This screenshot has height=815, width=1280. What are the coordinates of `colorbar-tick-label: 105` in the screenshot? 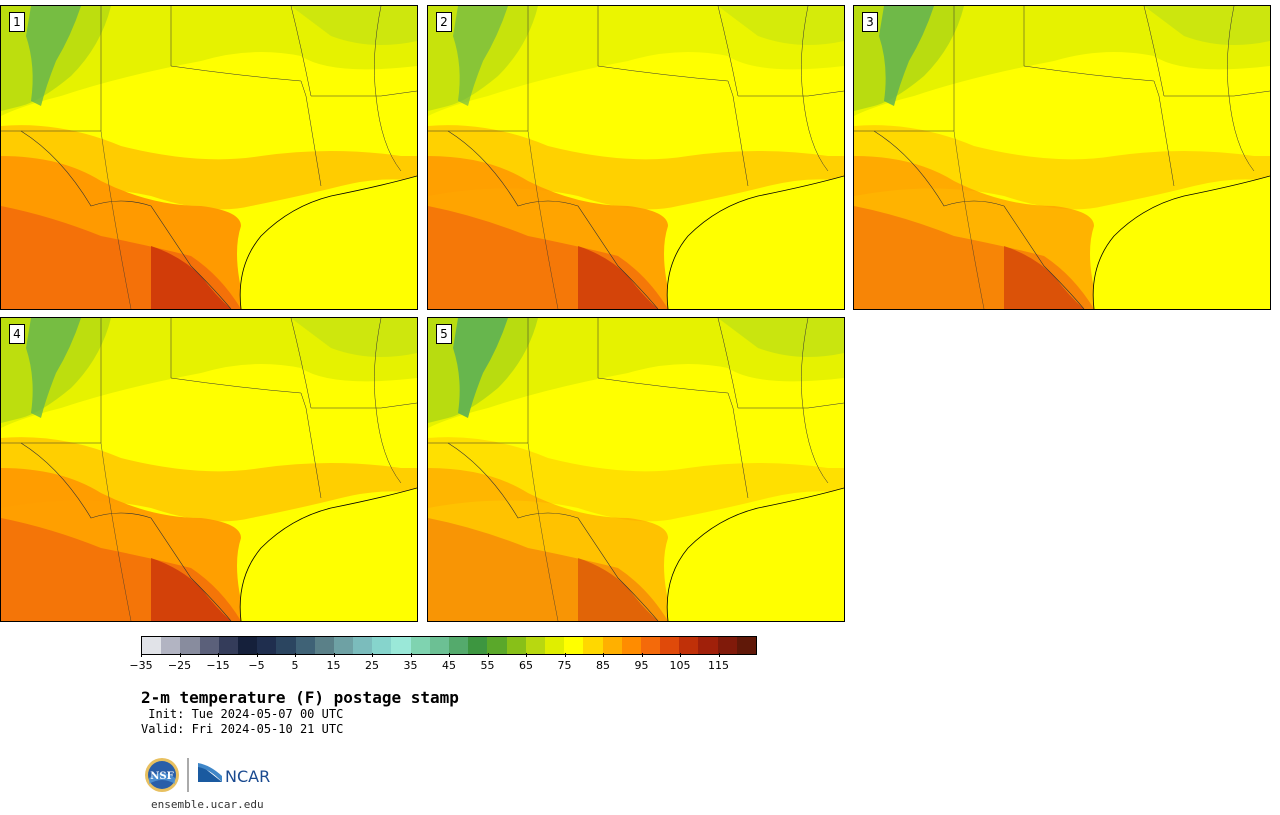 It's located at (680, 665).